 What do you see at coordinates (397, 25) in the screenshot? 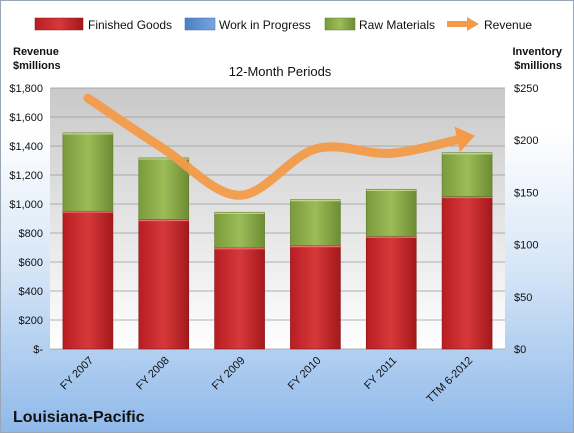
I see `legend-label-raw-materials: Raw Materials` at bounding box center [397, 25].